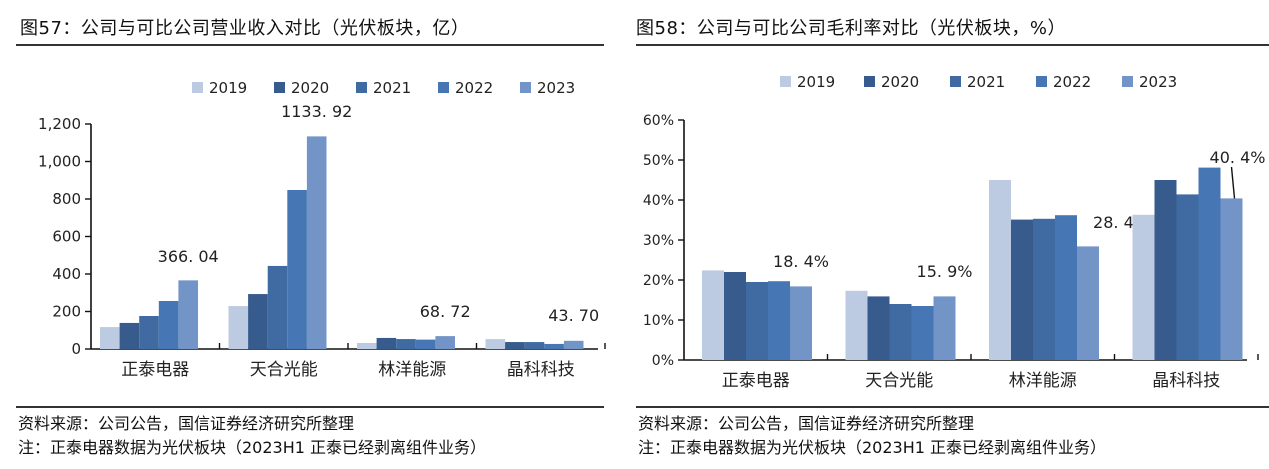 Image resolution: width=1269 pixels, height=469 pixels. What do you see at coordinates (1233, 182) in the screenshot?
I see `data-label-leader-line` at bounding box center [1233, 182].